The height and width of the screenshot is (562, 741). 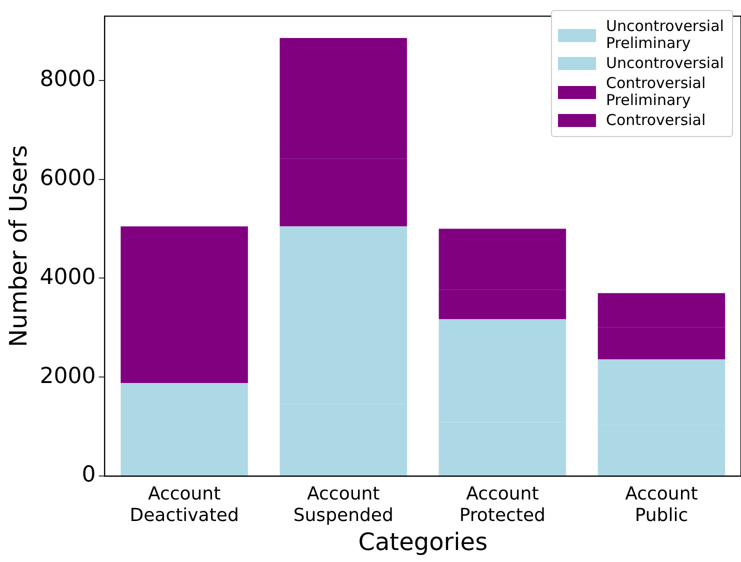 What do you see at coordinates (656, 120) in the screenshot?
I see `legend-label: Controversial` at bounding box center [656, 120].